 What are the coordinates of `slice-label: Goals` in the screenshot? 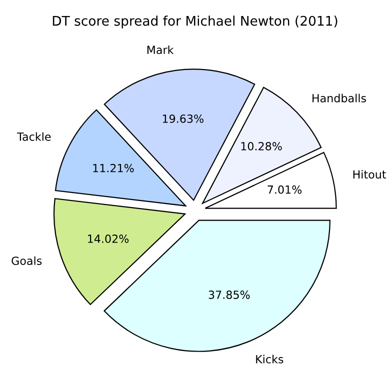 It's located at (27, 260).